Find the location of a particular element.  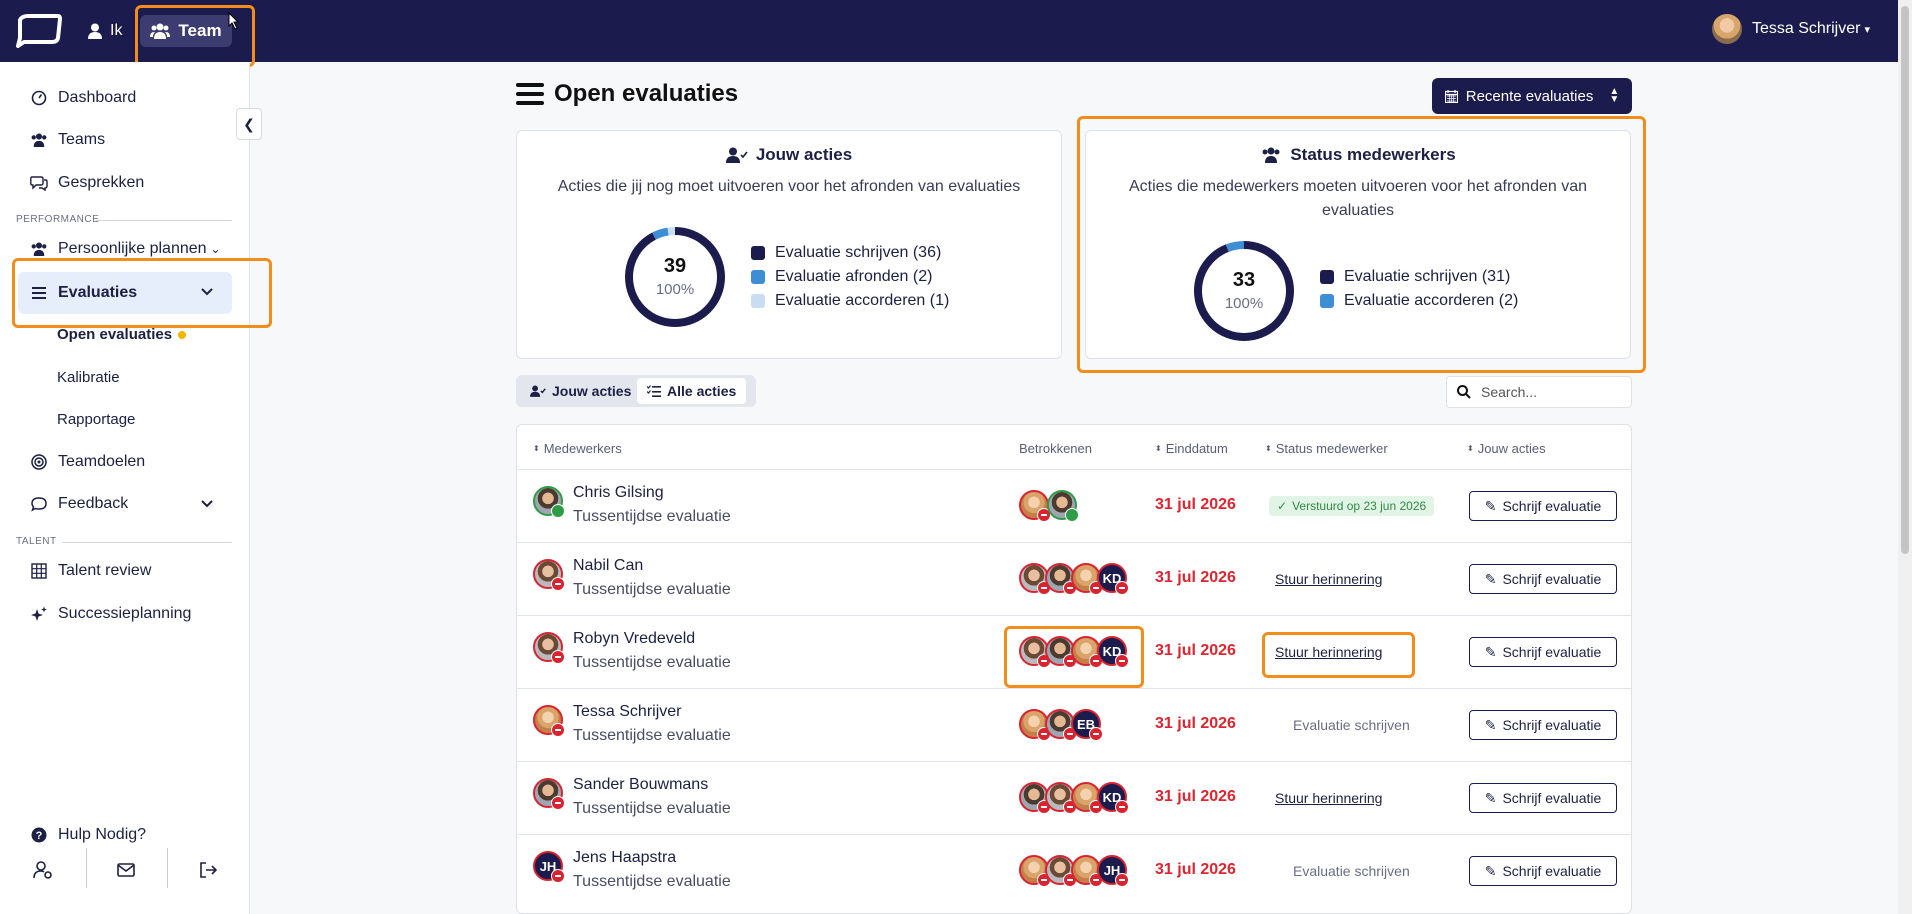

users-icon is located at coordinates (160, 31).